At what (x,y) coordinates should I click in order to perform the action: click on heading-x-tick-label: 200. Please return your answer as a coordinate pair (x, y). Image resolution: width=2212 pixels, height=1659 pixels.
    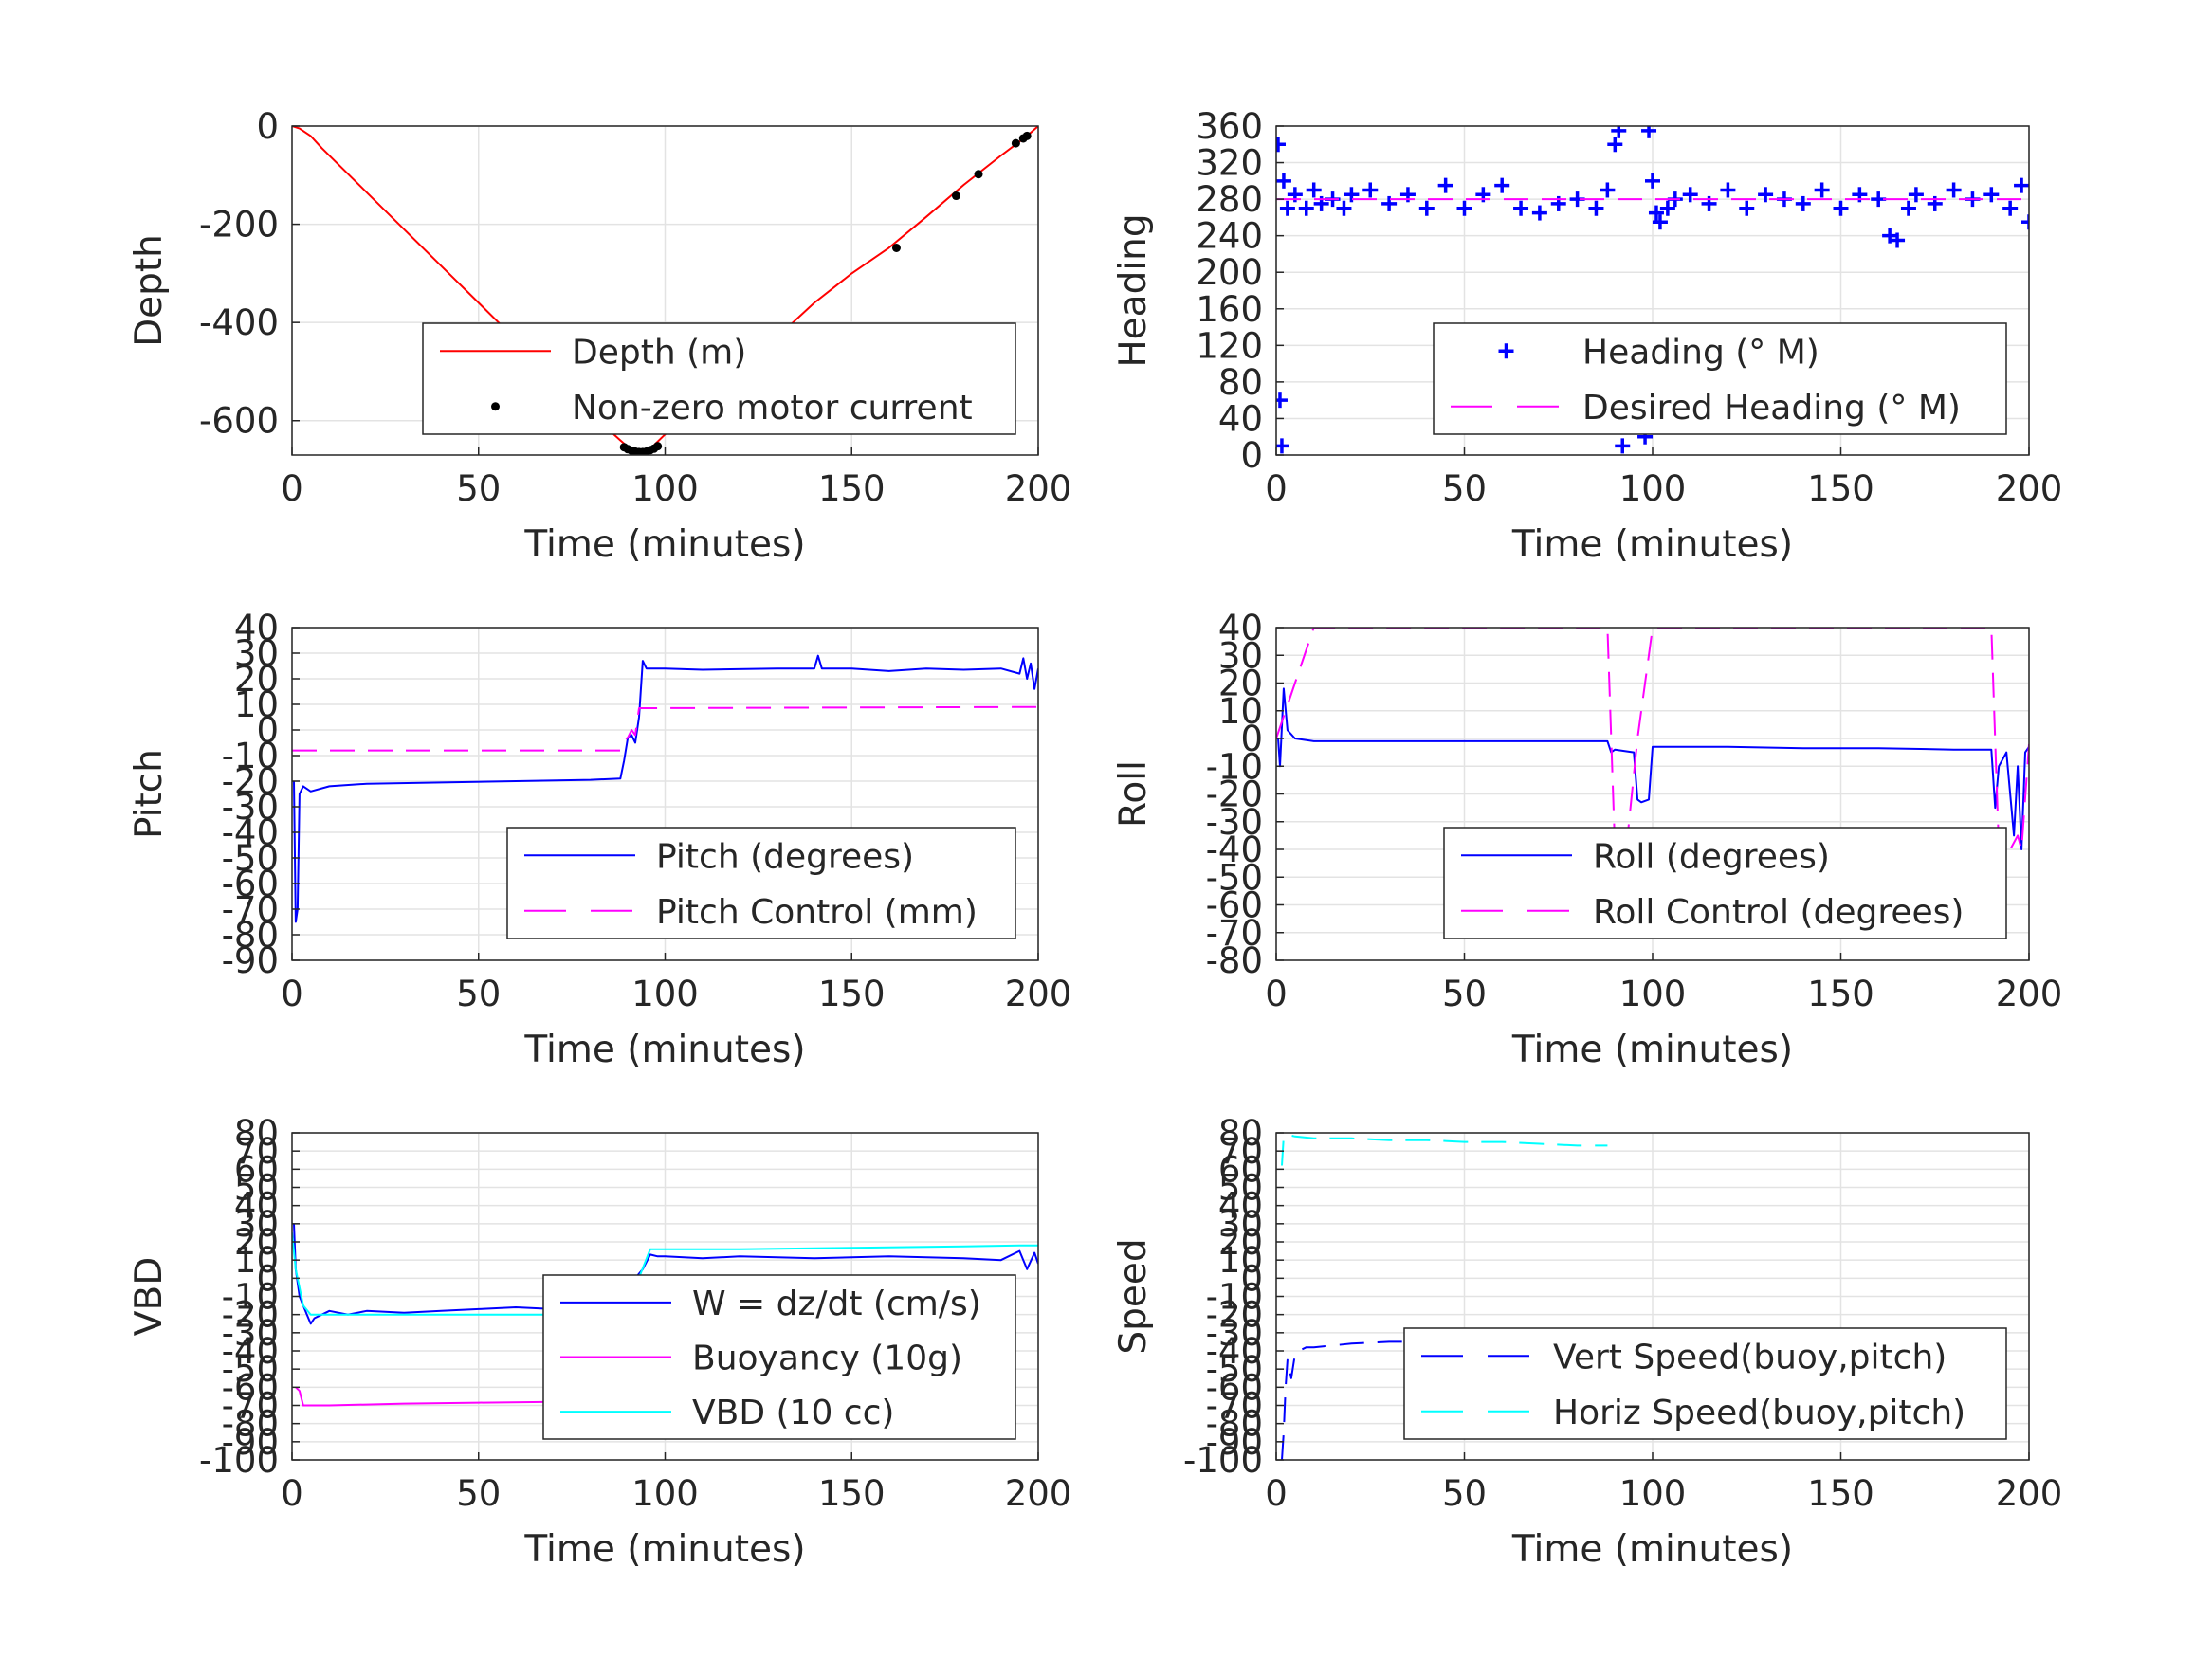
    Looking at the image, I should click on (2029, 488).